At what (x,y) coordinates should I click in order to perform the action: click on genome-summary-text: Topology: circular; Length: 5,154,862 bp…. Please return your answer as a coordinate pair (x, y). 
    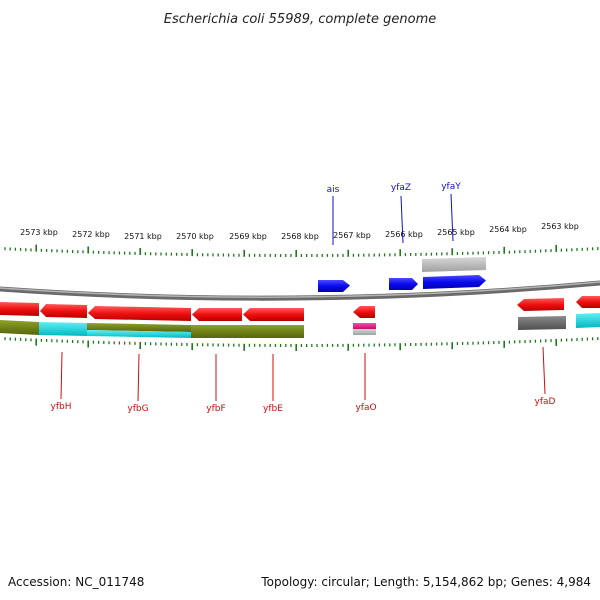
    Looking at the image, I should click on (425, 582).